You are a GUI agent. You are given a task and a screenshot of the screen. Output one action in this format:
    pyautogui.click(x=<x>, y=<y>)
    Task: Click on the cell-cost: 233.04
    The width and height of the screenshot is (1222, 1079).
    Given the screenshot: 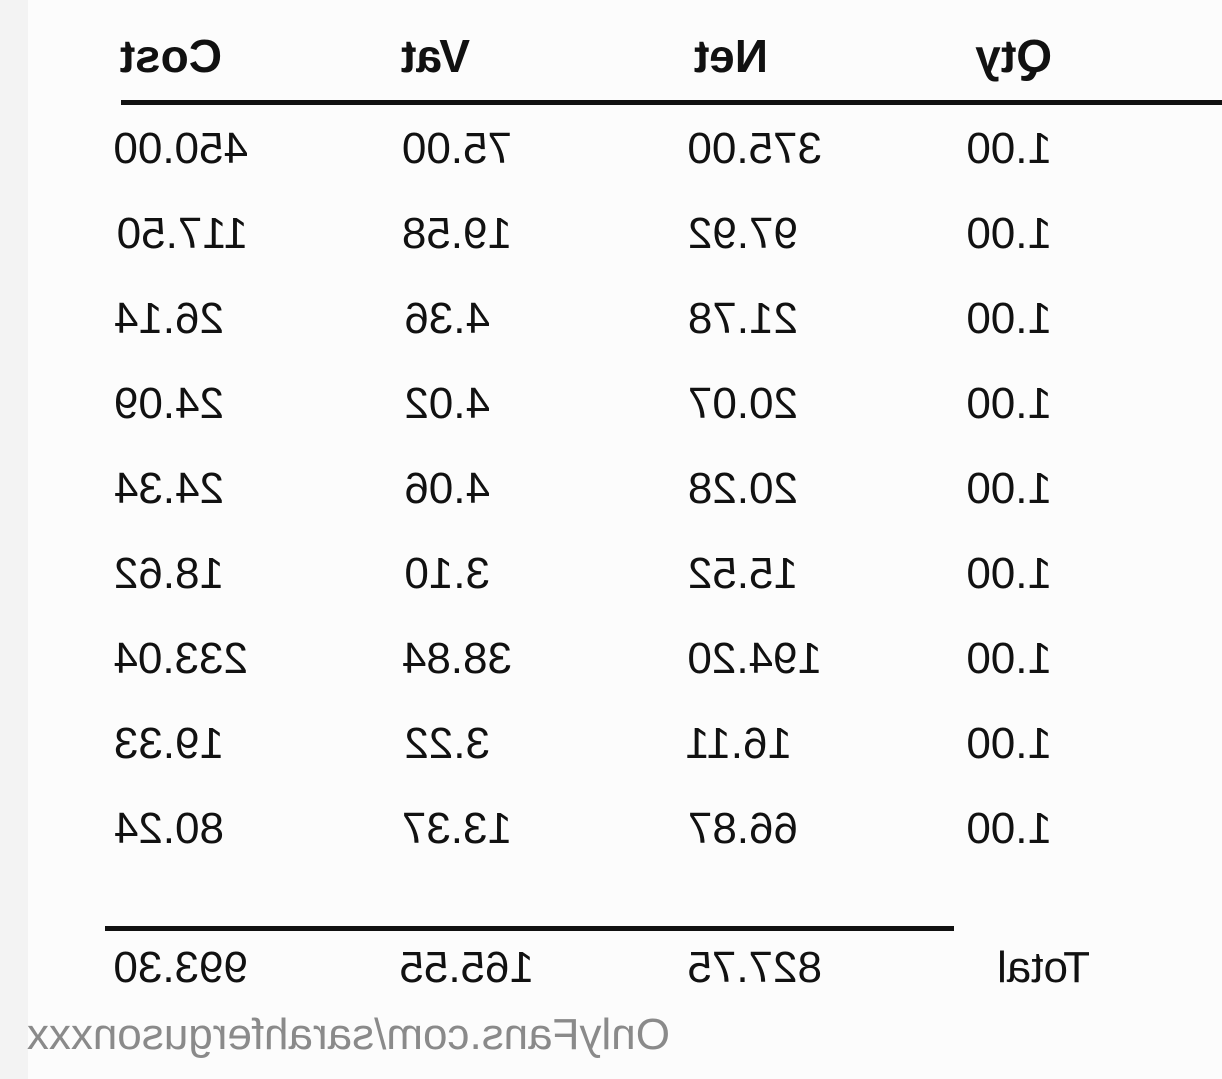 What is the action you would take?
    pyautogui.click(x=180, y=658)
    